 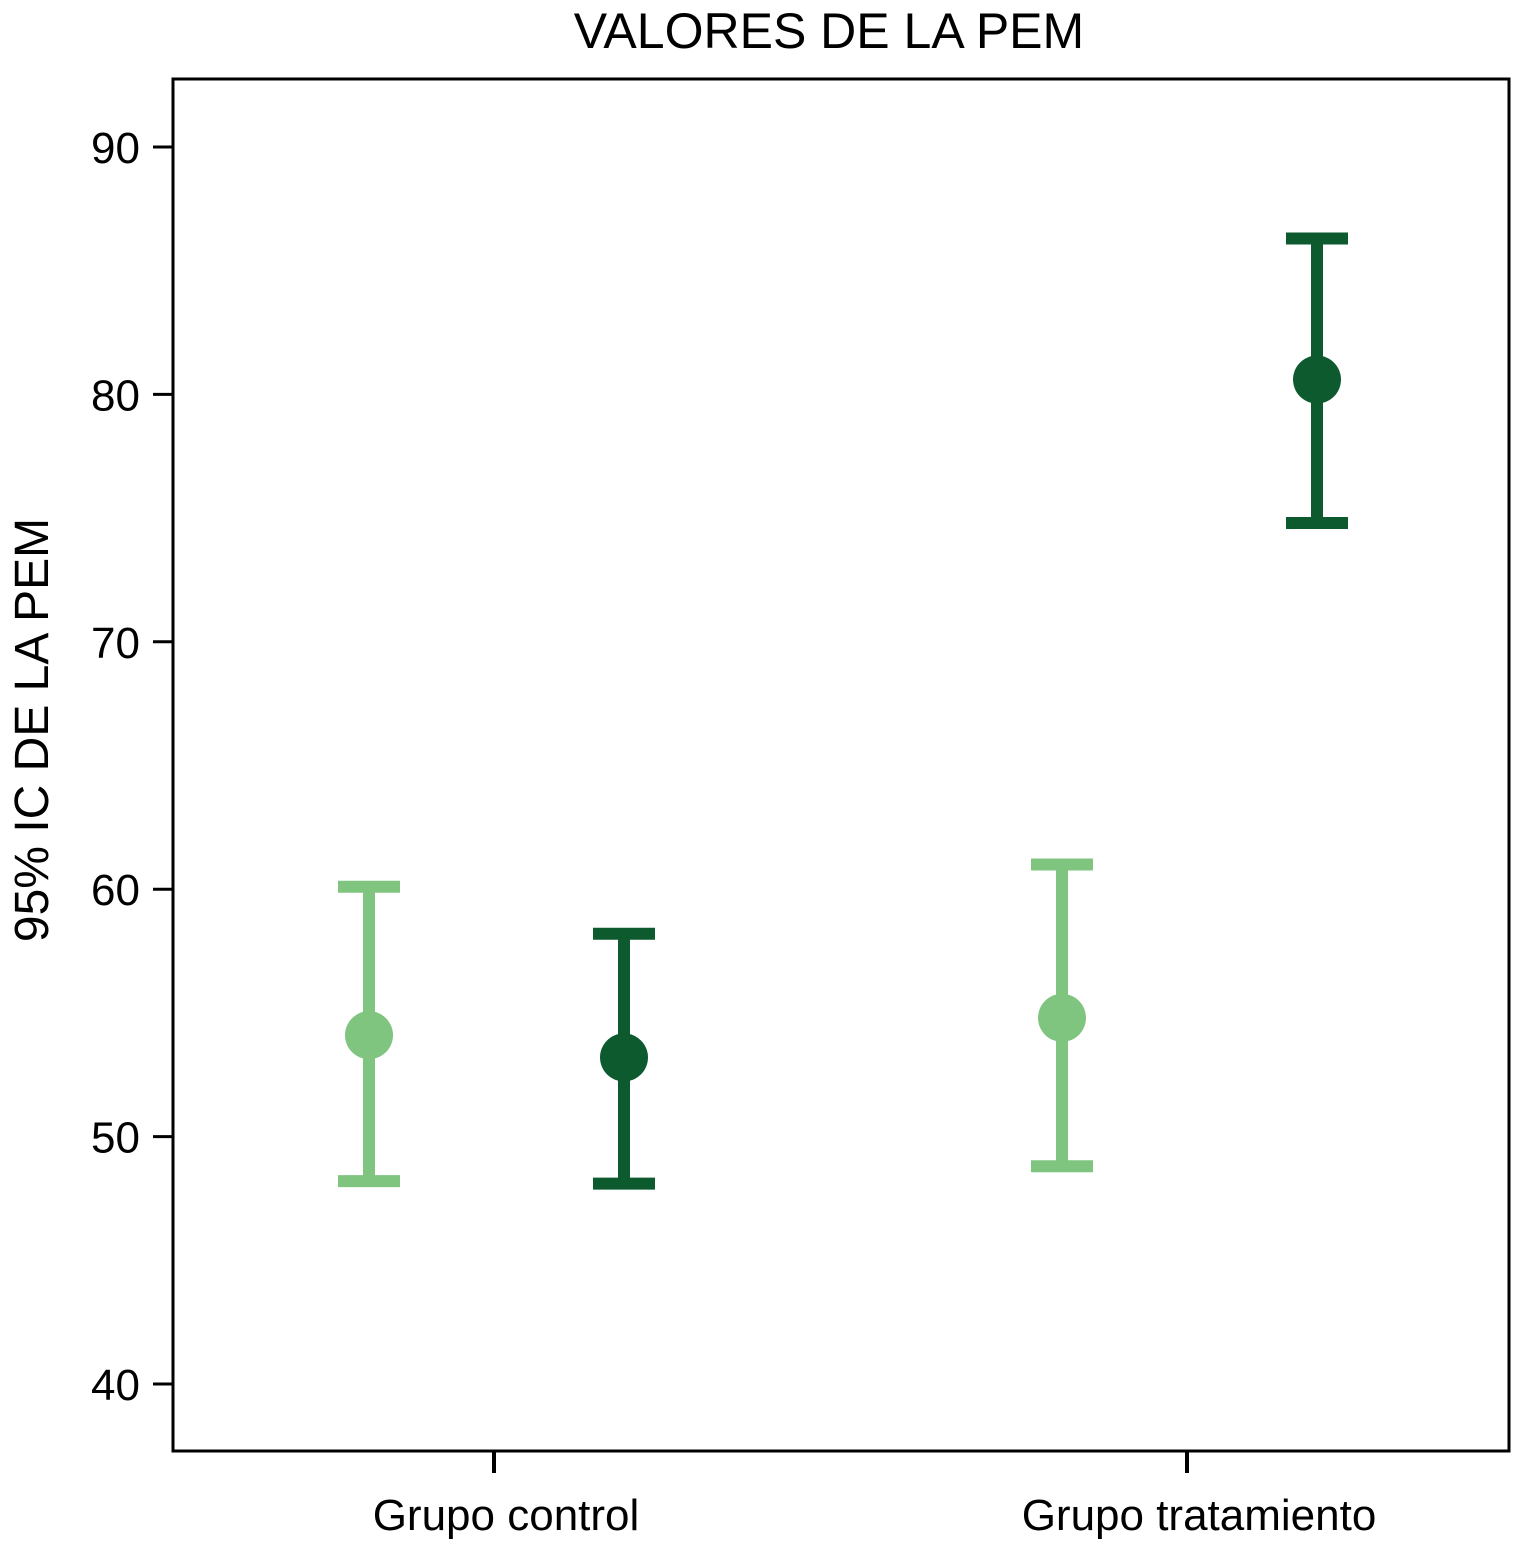 What do you see at coordinates (875, 1495) in the screenshot?
I see `x-axis: Grupo control Grupo tratamiento` at bounding box center [875, 1495].